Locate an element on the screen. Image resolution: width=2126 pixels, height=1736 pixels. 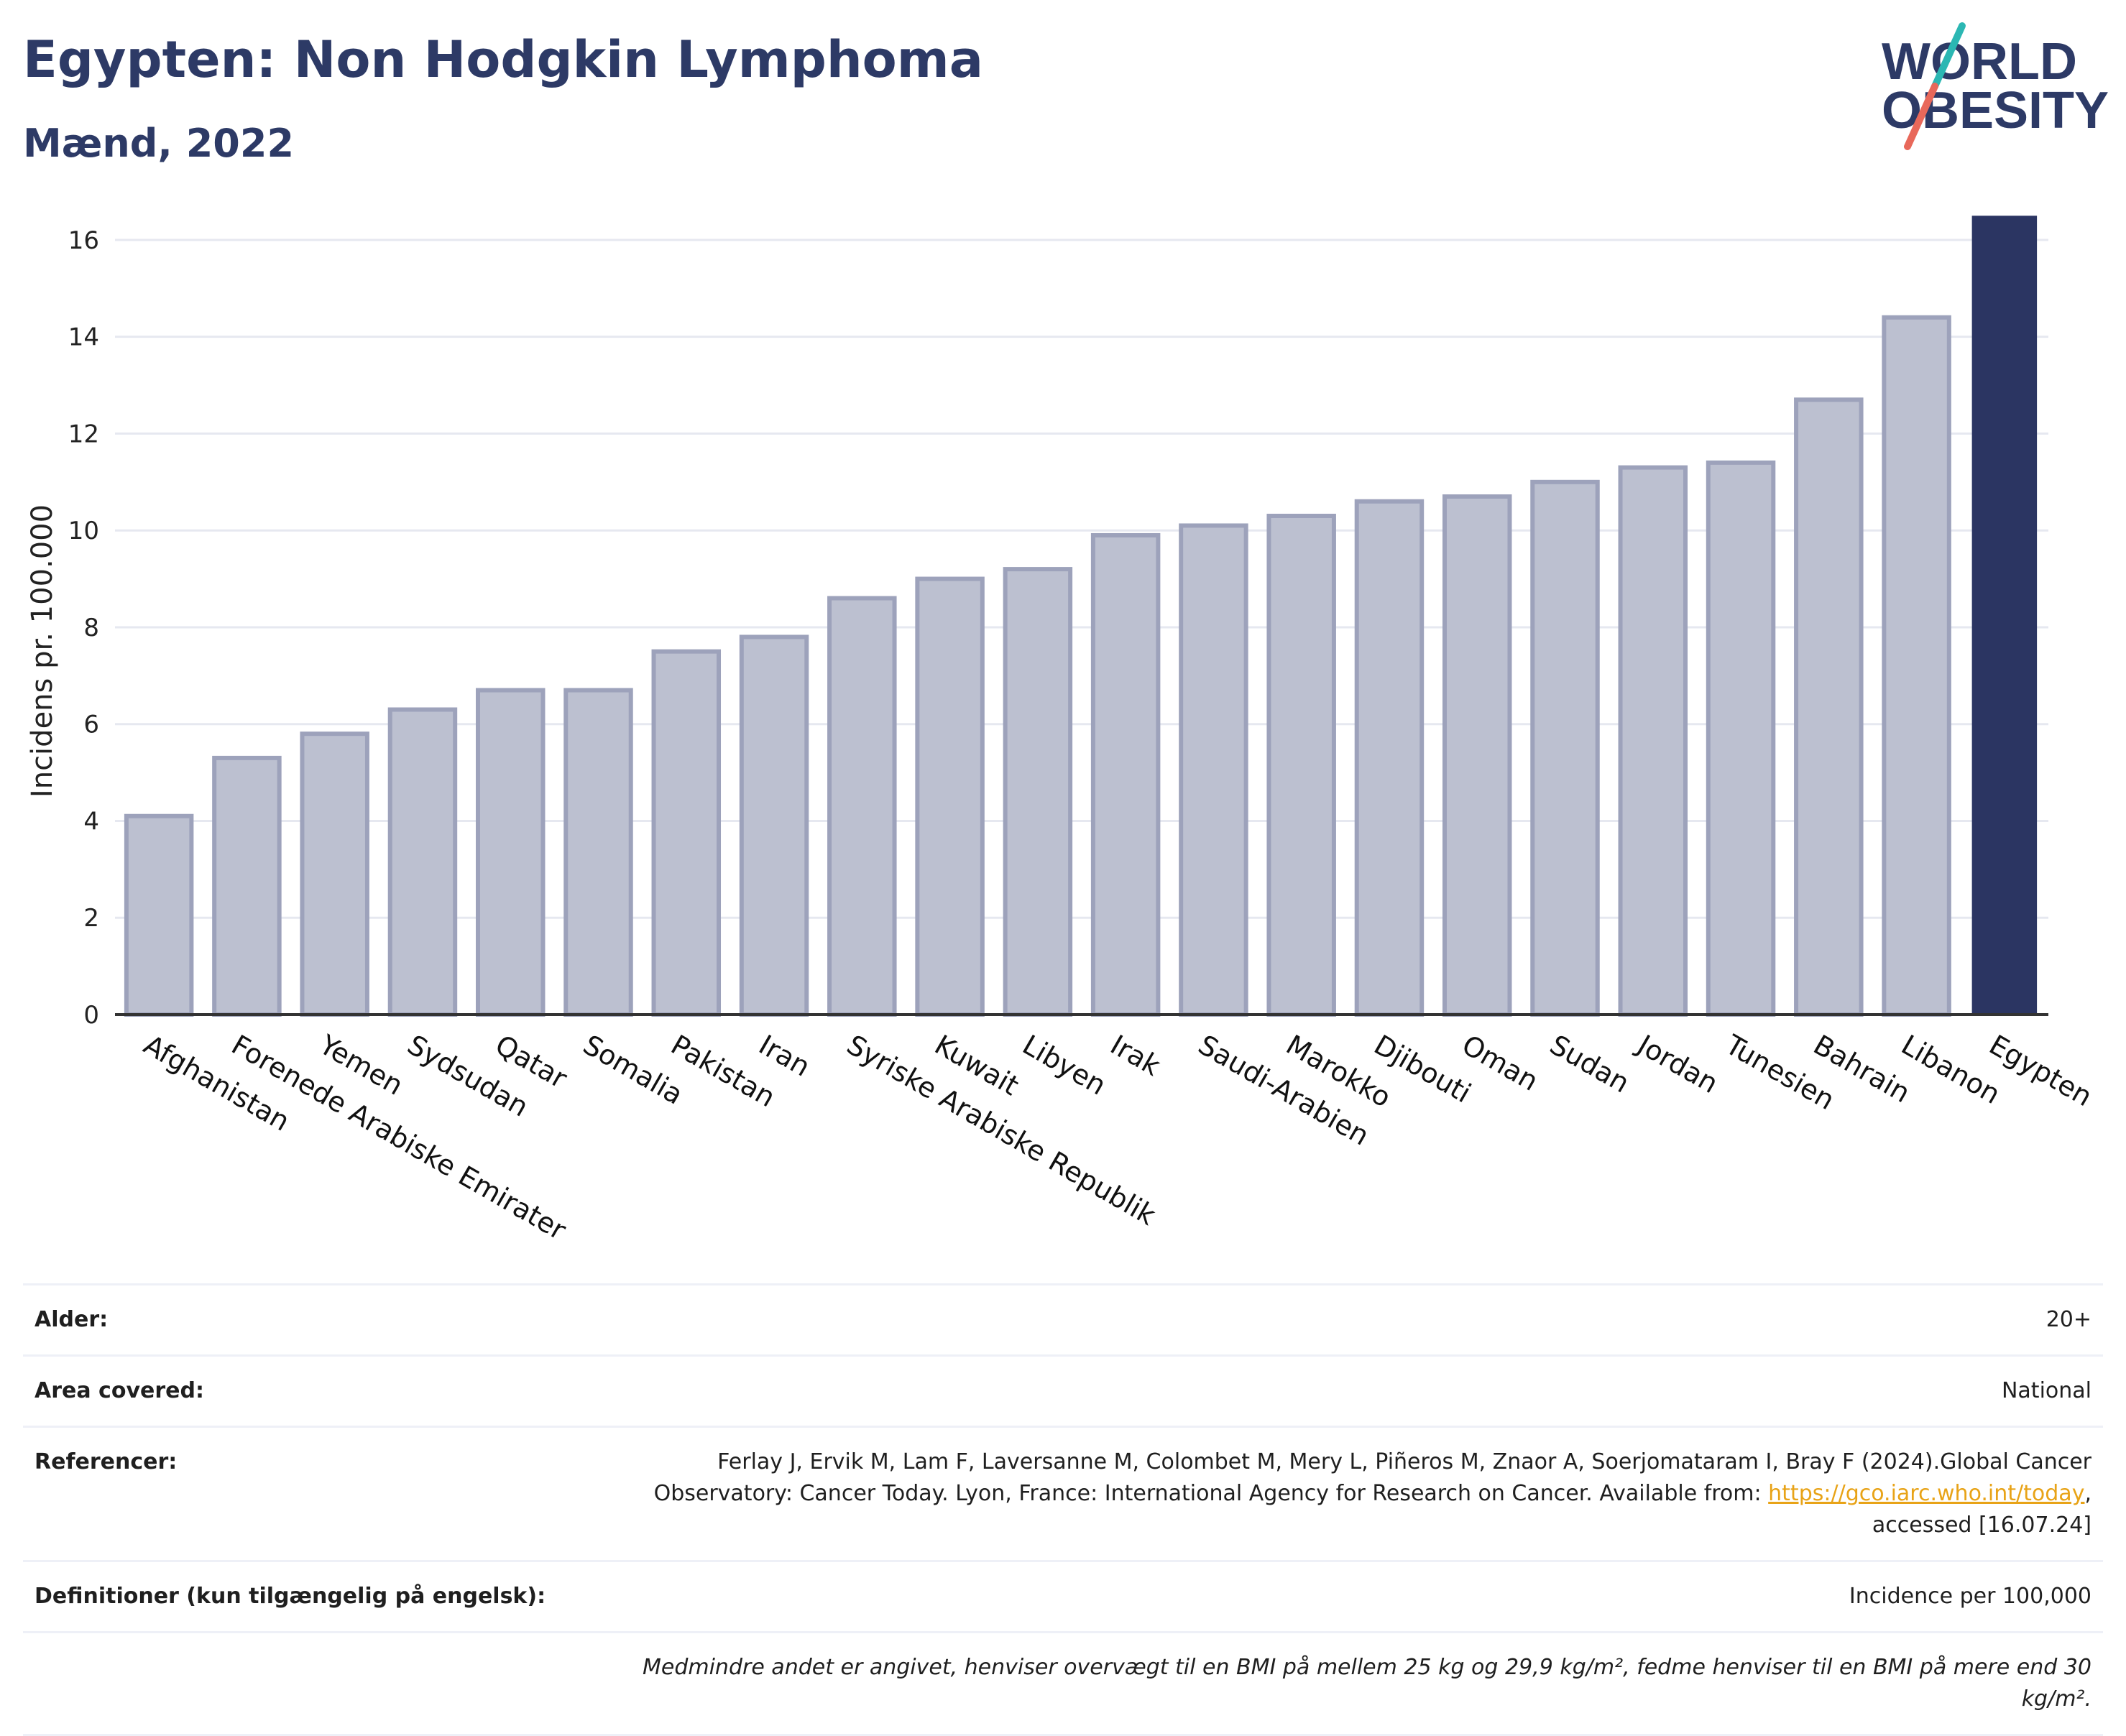
logo-text-obesity: OBESITY is located at coordinates (1995, 110).